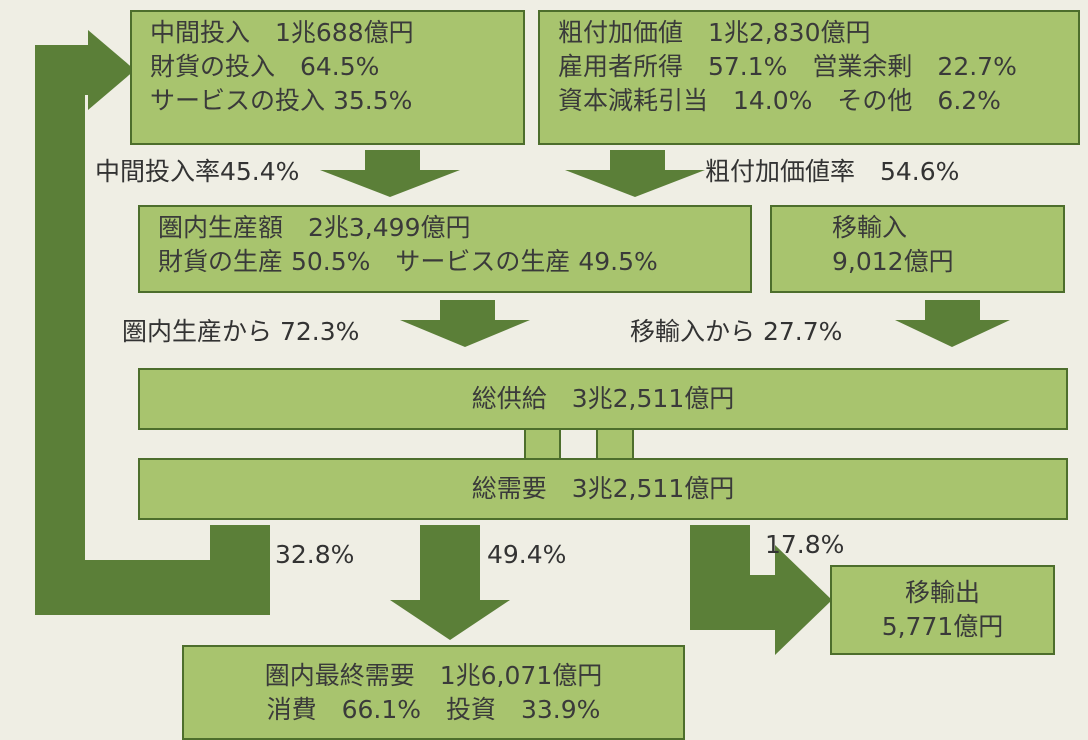  Describe the element at coordinates (315, 554) in the screenshot. I see `flow-label: 32.8%` at that location.